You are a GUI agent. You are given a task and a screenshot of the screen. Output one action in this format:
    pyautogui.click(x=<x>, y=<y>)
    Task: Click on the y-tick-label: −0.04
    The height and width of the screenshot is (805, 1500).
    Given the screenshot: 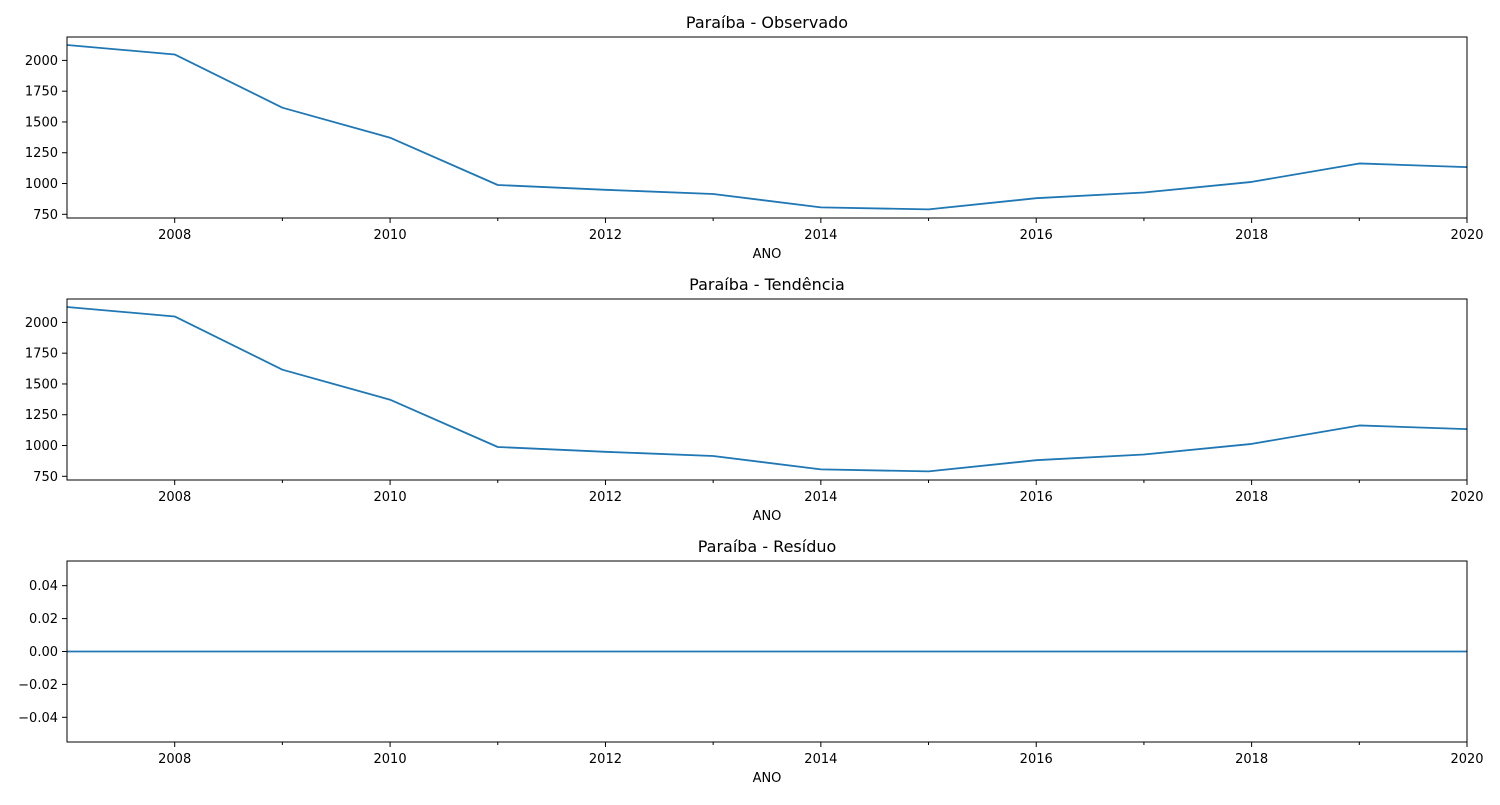 What is the action you would take?
    pyautogui.click(x=38, y=718)
    